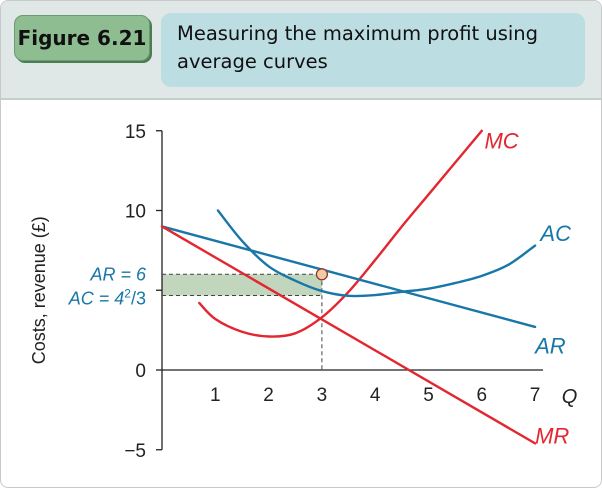 The width and height of the screenshot is (602, 488). What do you see at coordinates (127, 294) in the screenshot?
I see `annotation-ac-sup: 2` at bounding box center [127, 294].